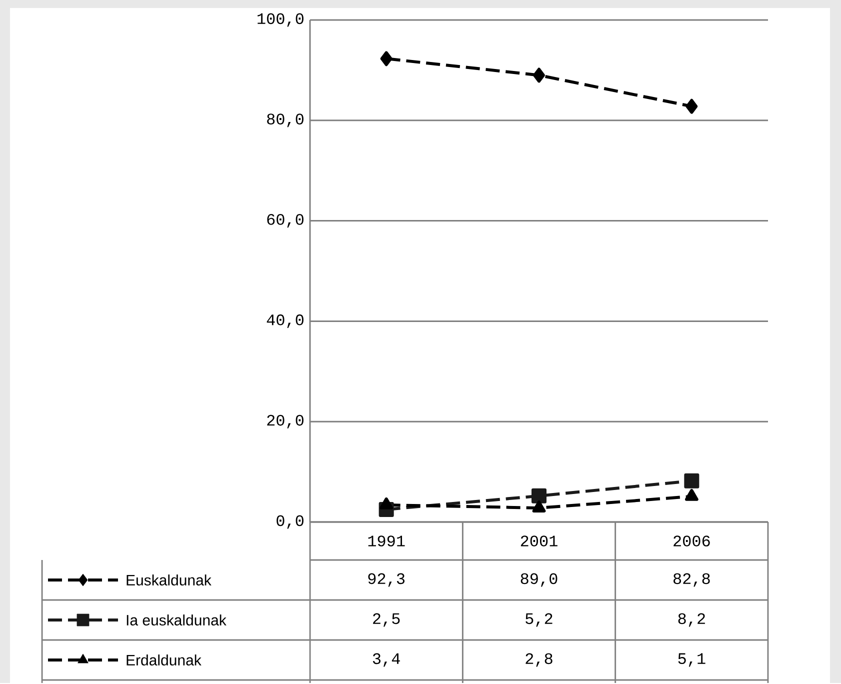  Describe the element at coordinates (692, 541) in the screenshot. I see `x-tick-label: 2006` at that location.